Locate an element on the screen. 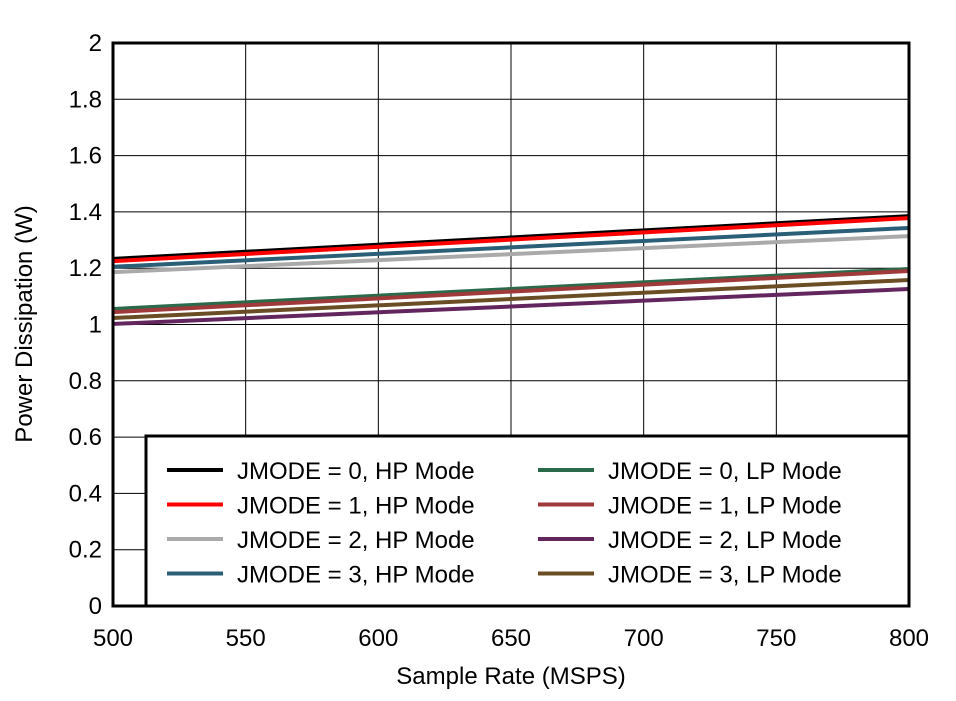 The image size is (956, 701). y-tick-label: 1.6 is located at coordinates (85, 156).